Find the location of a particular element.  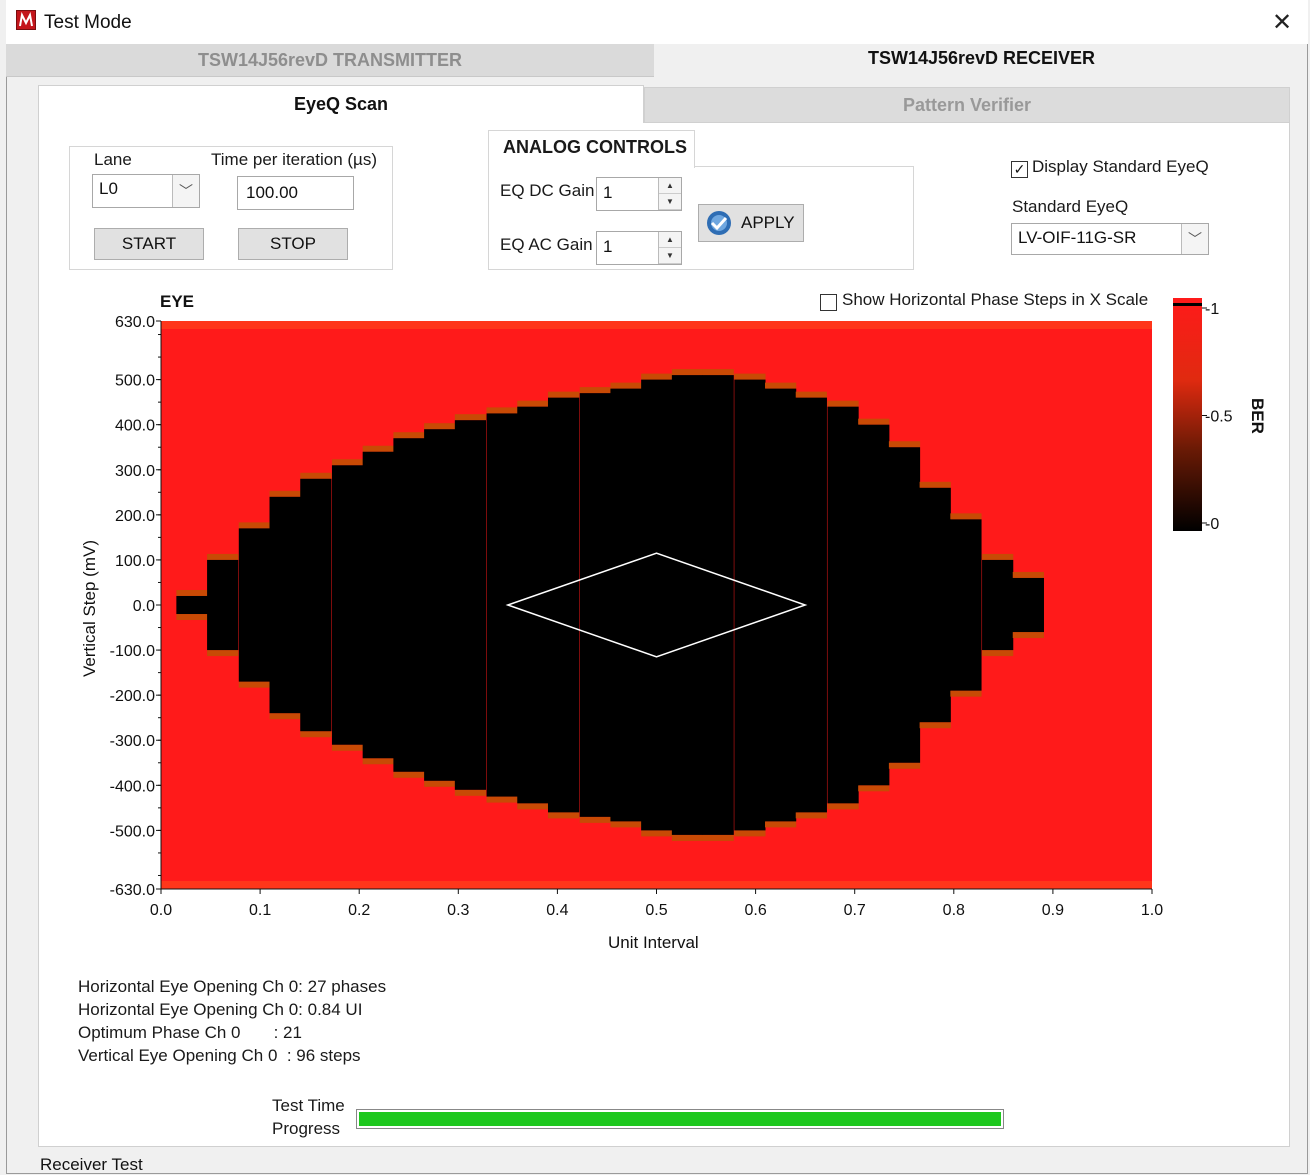

window-title: Test Mode is located at coordinates (88, 22).